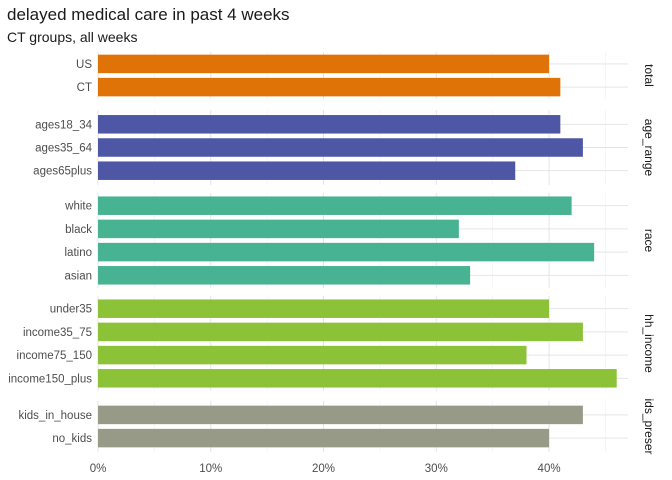  What do you see at coordinates (549, 469) in the screenshot?
I see `x-tick-label: 40%` at bounding box center [549, 469].